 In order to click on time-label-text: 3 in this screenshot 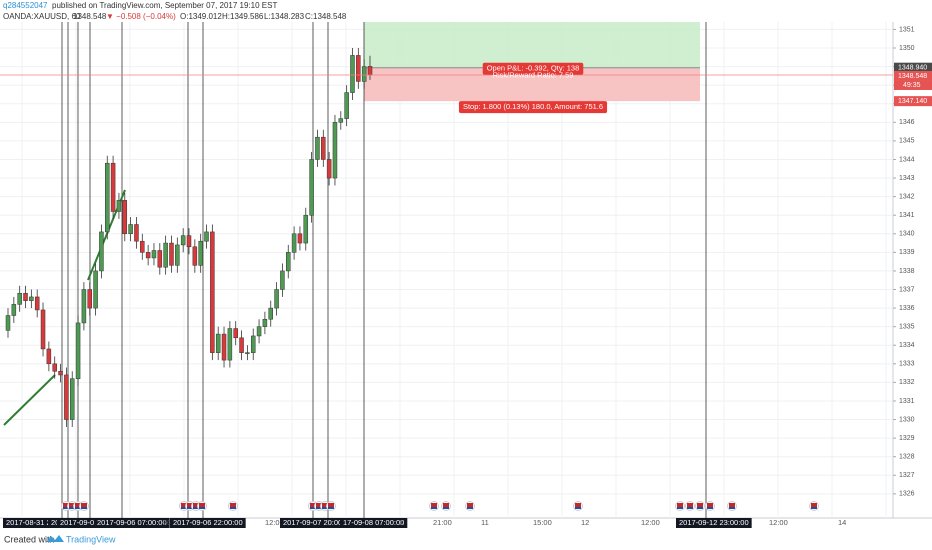, I will do `click(401, 522)`.